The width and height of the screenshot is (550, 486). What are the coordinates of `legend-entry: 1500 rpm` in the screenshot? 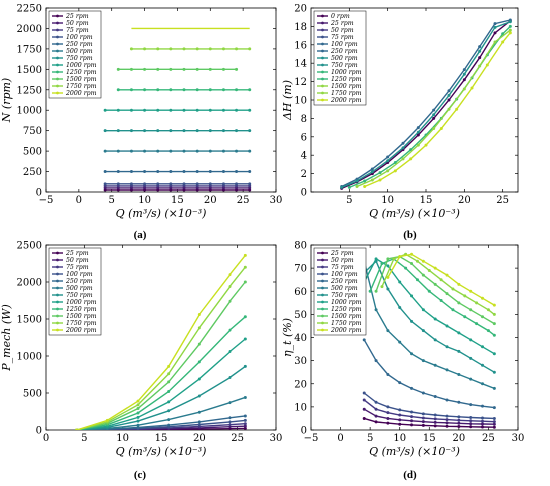 It's located at (81, 79).